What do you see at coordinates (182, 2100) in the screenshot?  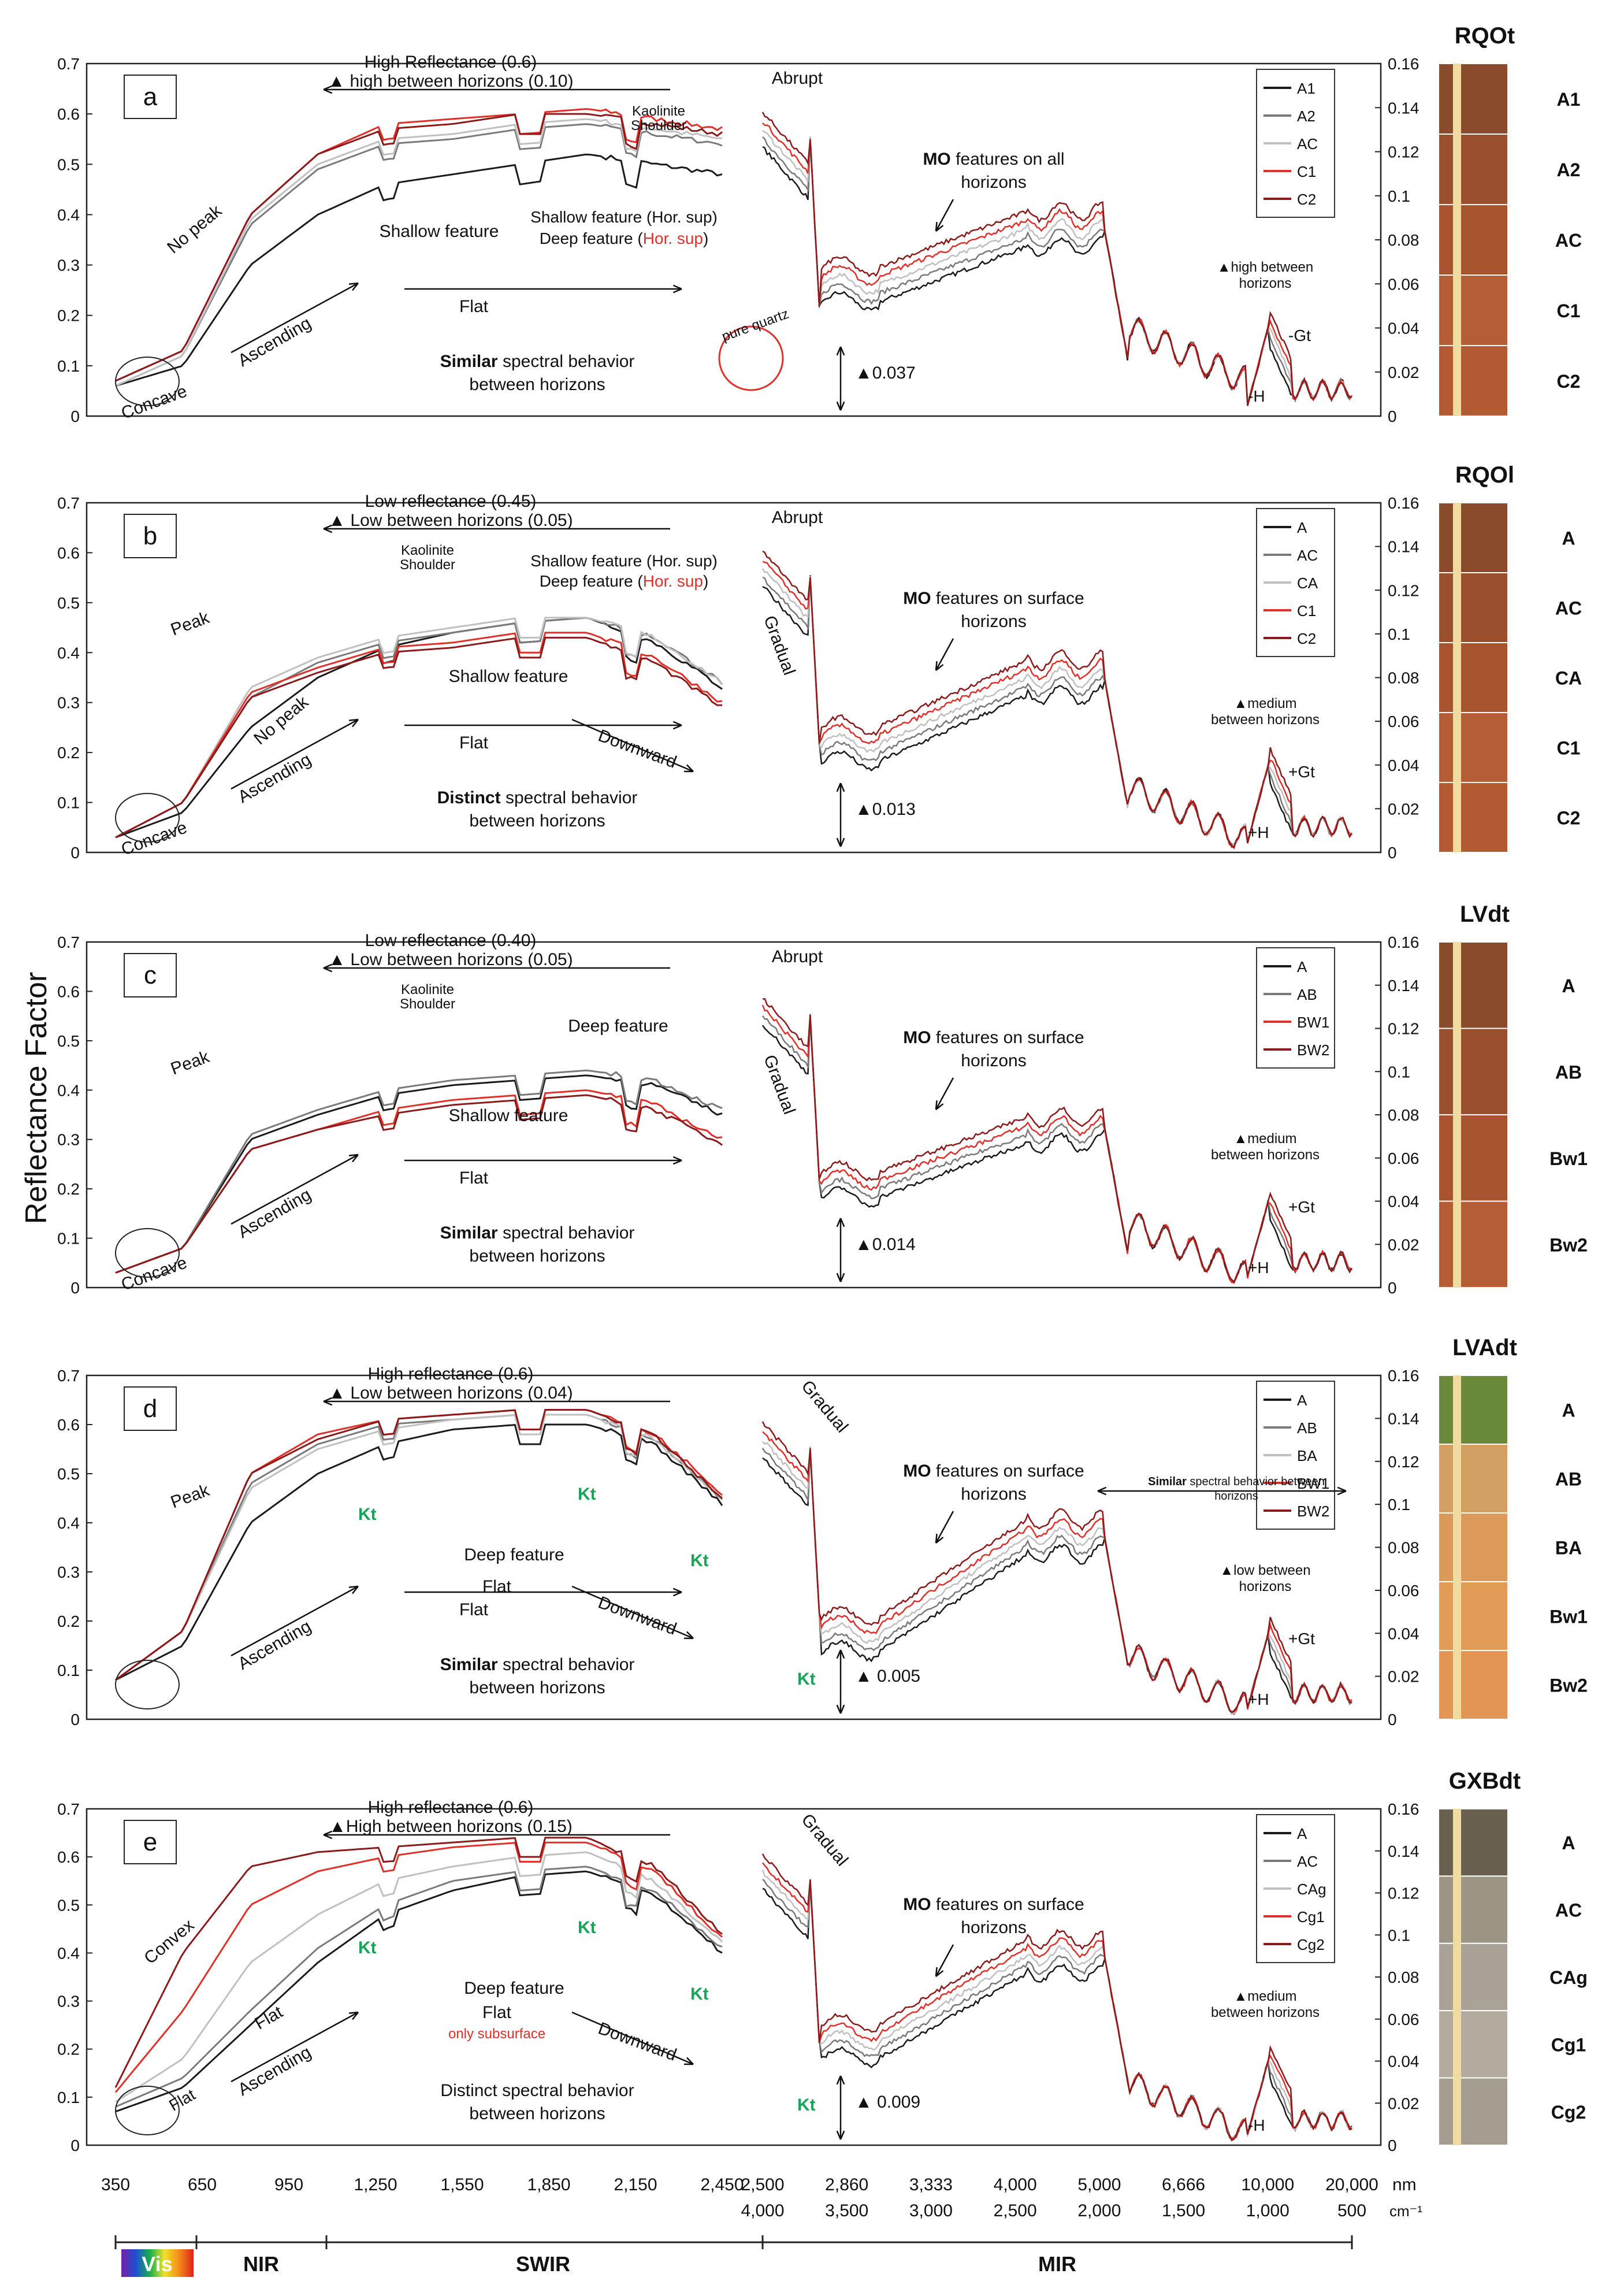 I see `annotation-flat-low: Flat` at bounding box center [182, 2100].